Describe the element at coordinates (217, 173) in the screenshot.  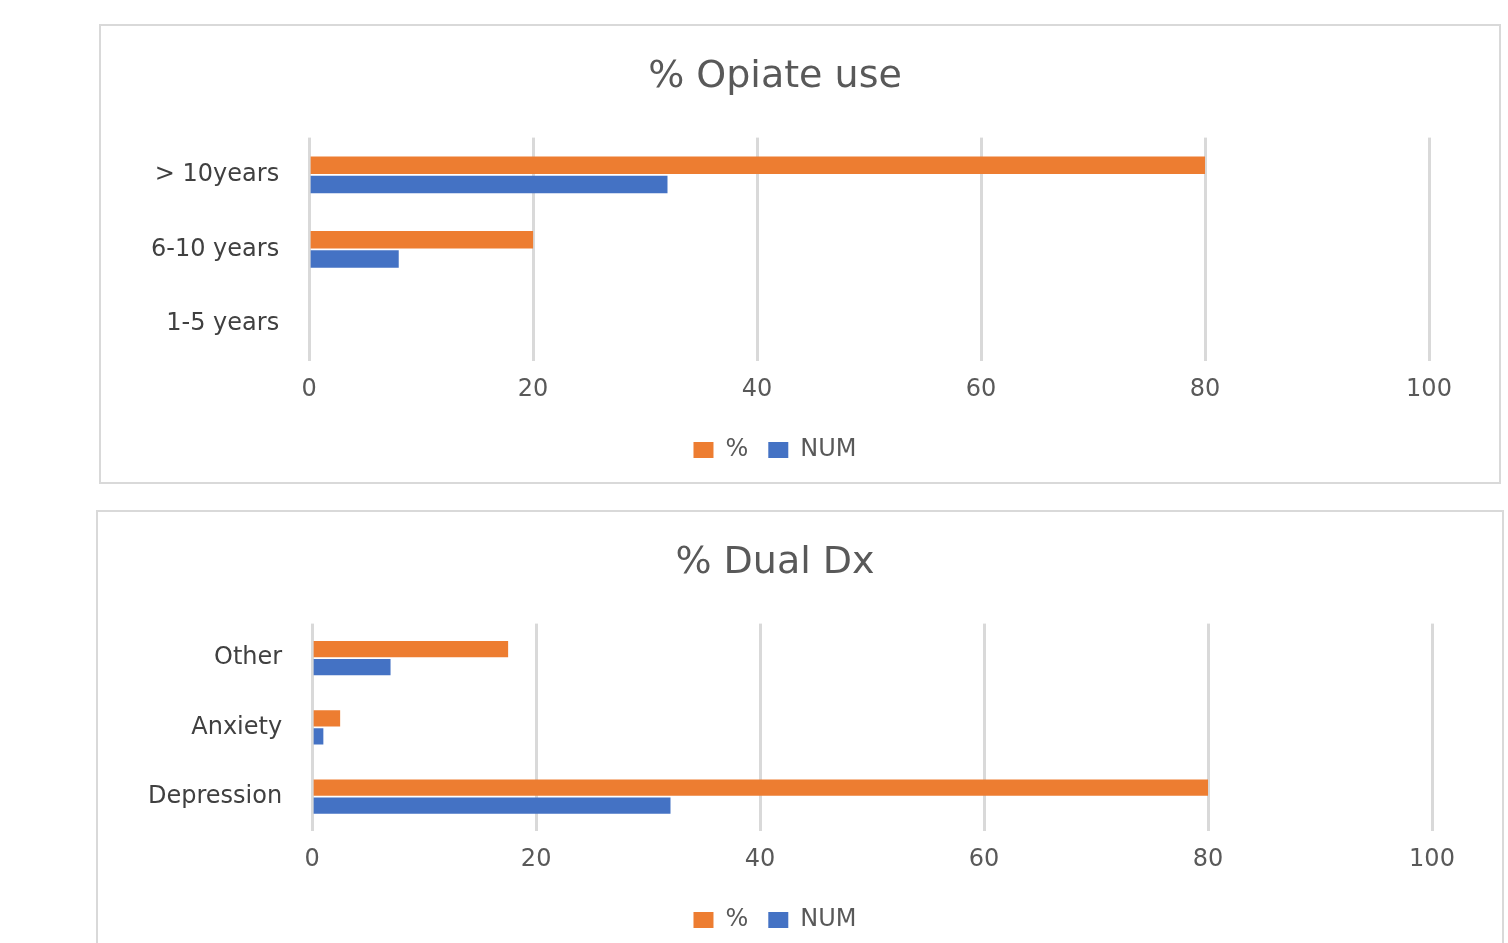
I see `y-tick-label: > 10years` at that location.